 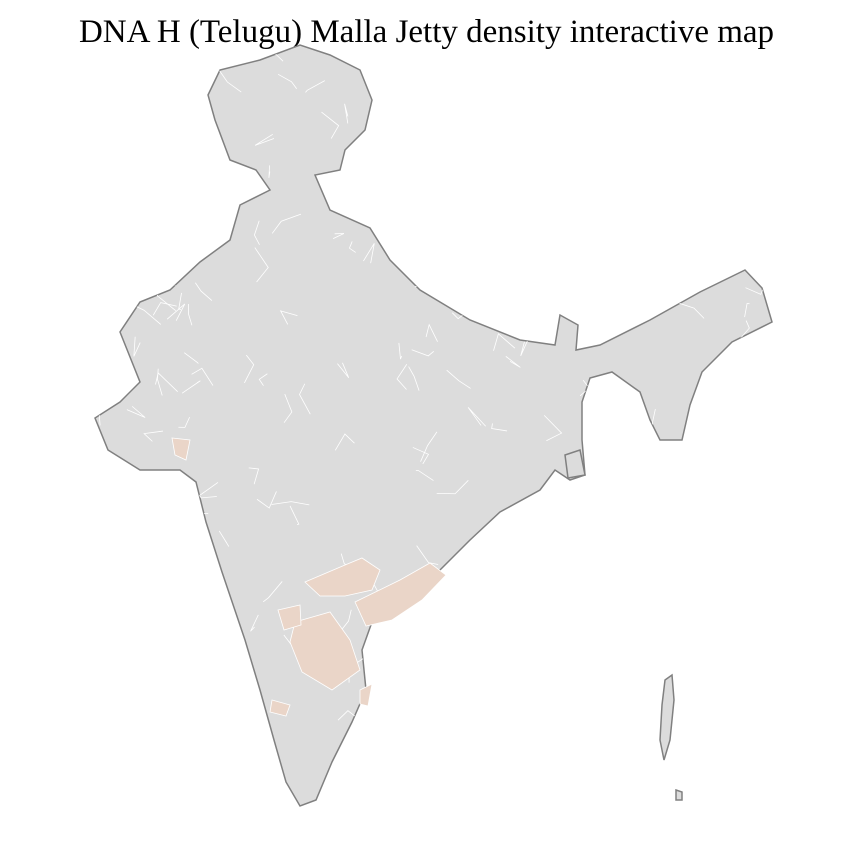 I want to click on district-telangana-north, so click(x=342, y=577).